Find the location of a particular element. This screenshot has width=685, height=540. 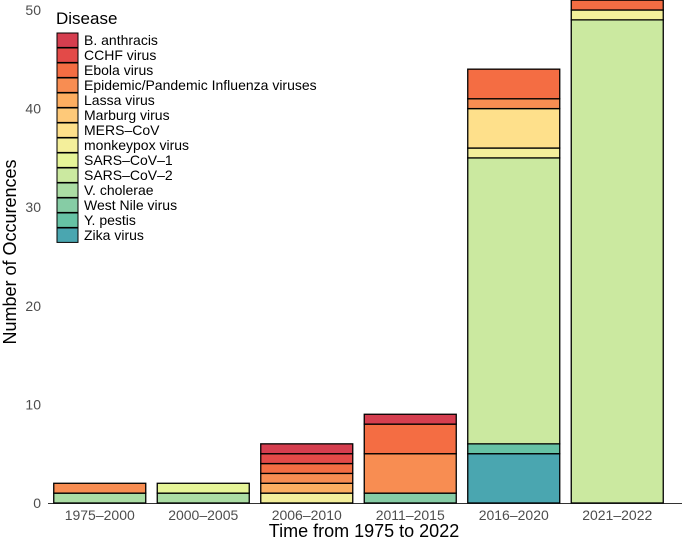

legend-label-sars-cov-1: SARS–CoV–1 is located at coordinates (128, 160).